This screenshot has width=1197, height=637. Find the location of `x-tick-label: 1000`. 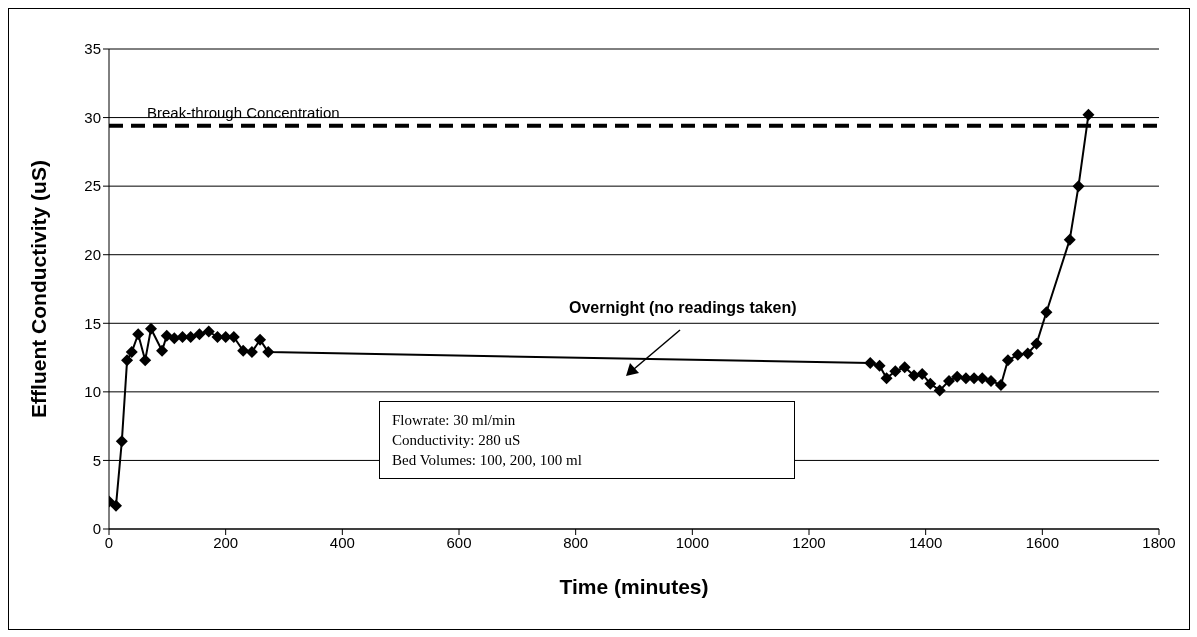

x-tick-label: 1000 is located at coordinates (692, 542).